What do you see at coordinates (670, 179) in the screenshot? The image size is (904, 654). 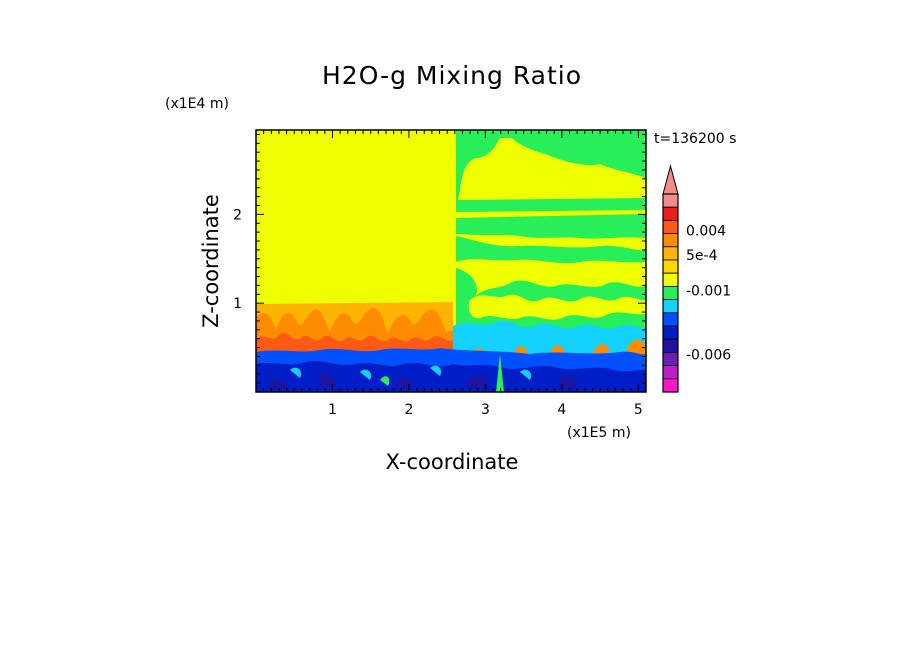 I see `colorbar-extend-arrow` at bounding box center [670, 179].